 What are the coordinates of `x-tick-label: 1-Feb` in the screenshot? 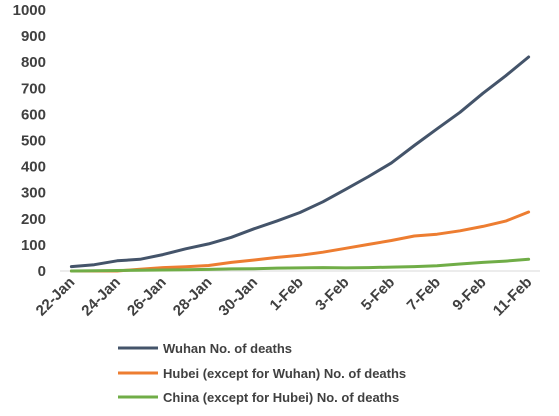 It's located at (287, 294).